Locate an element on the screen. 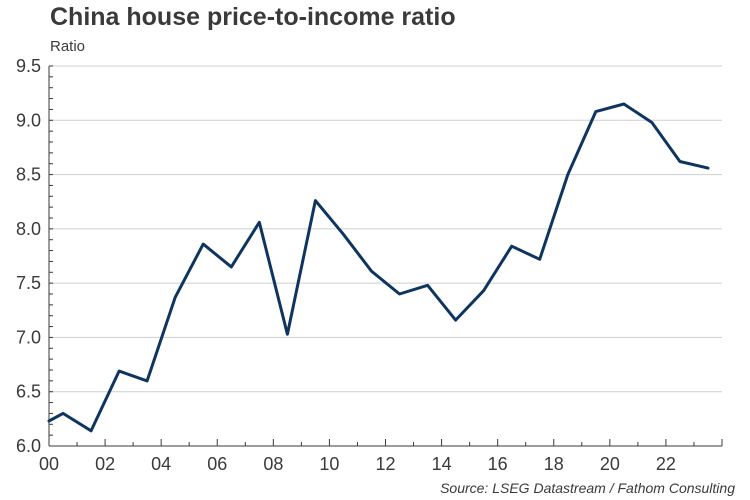 The image size is (750, 500). x-tick-label: 20 is located at coordinates (610, 464).